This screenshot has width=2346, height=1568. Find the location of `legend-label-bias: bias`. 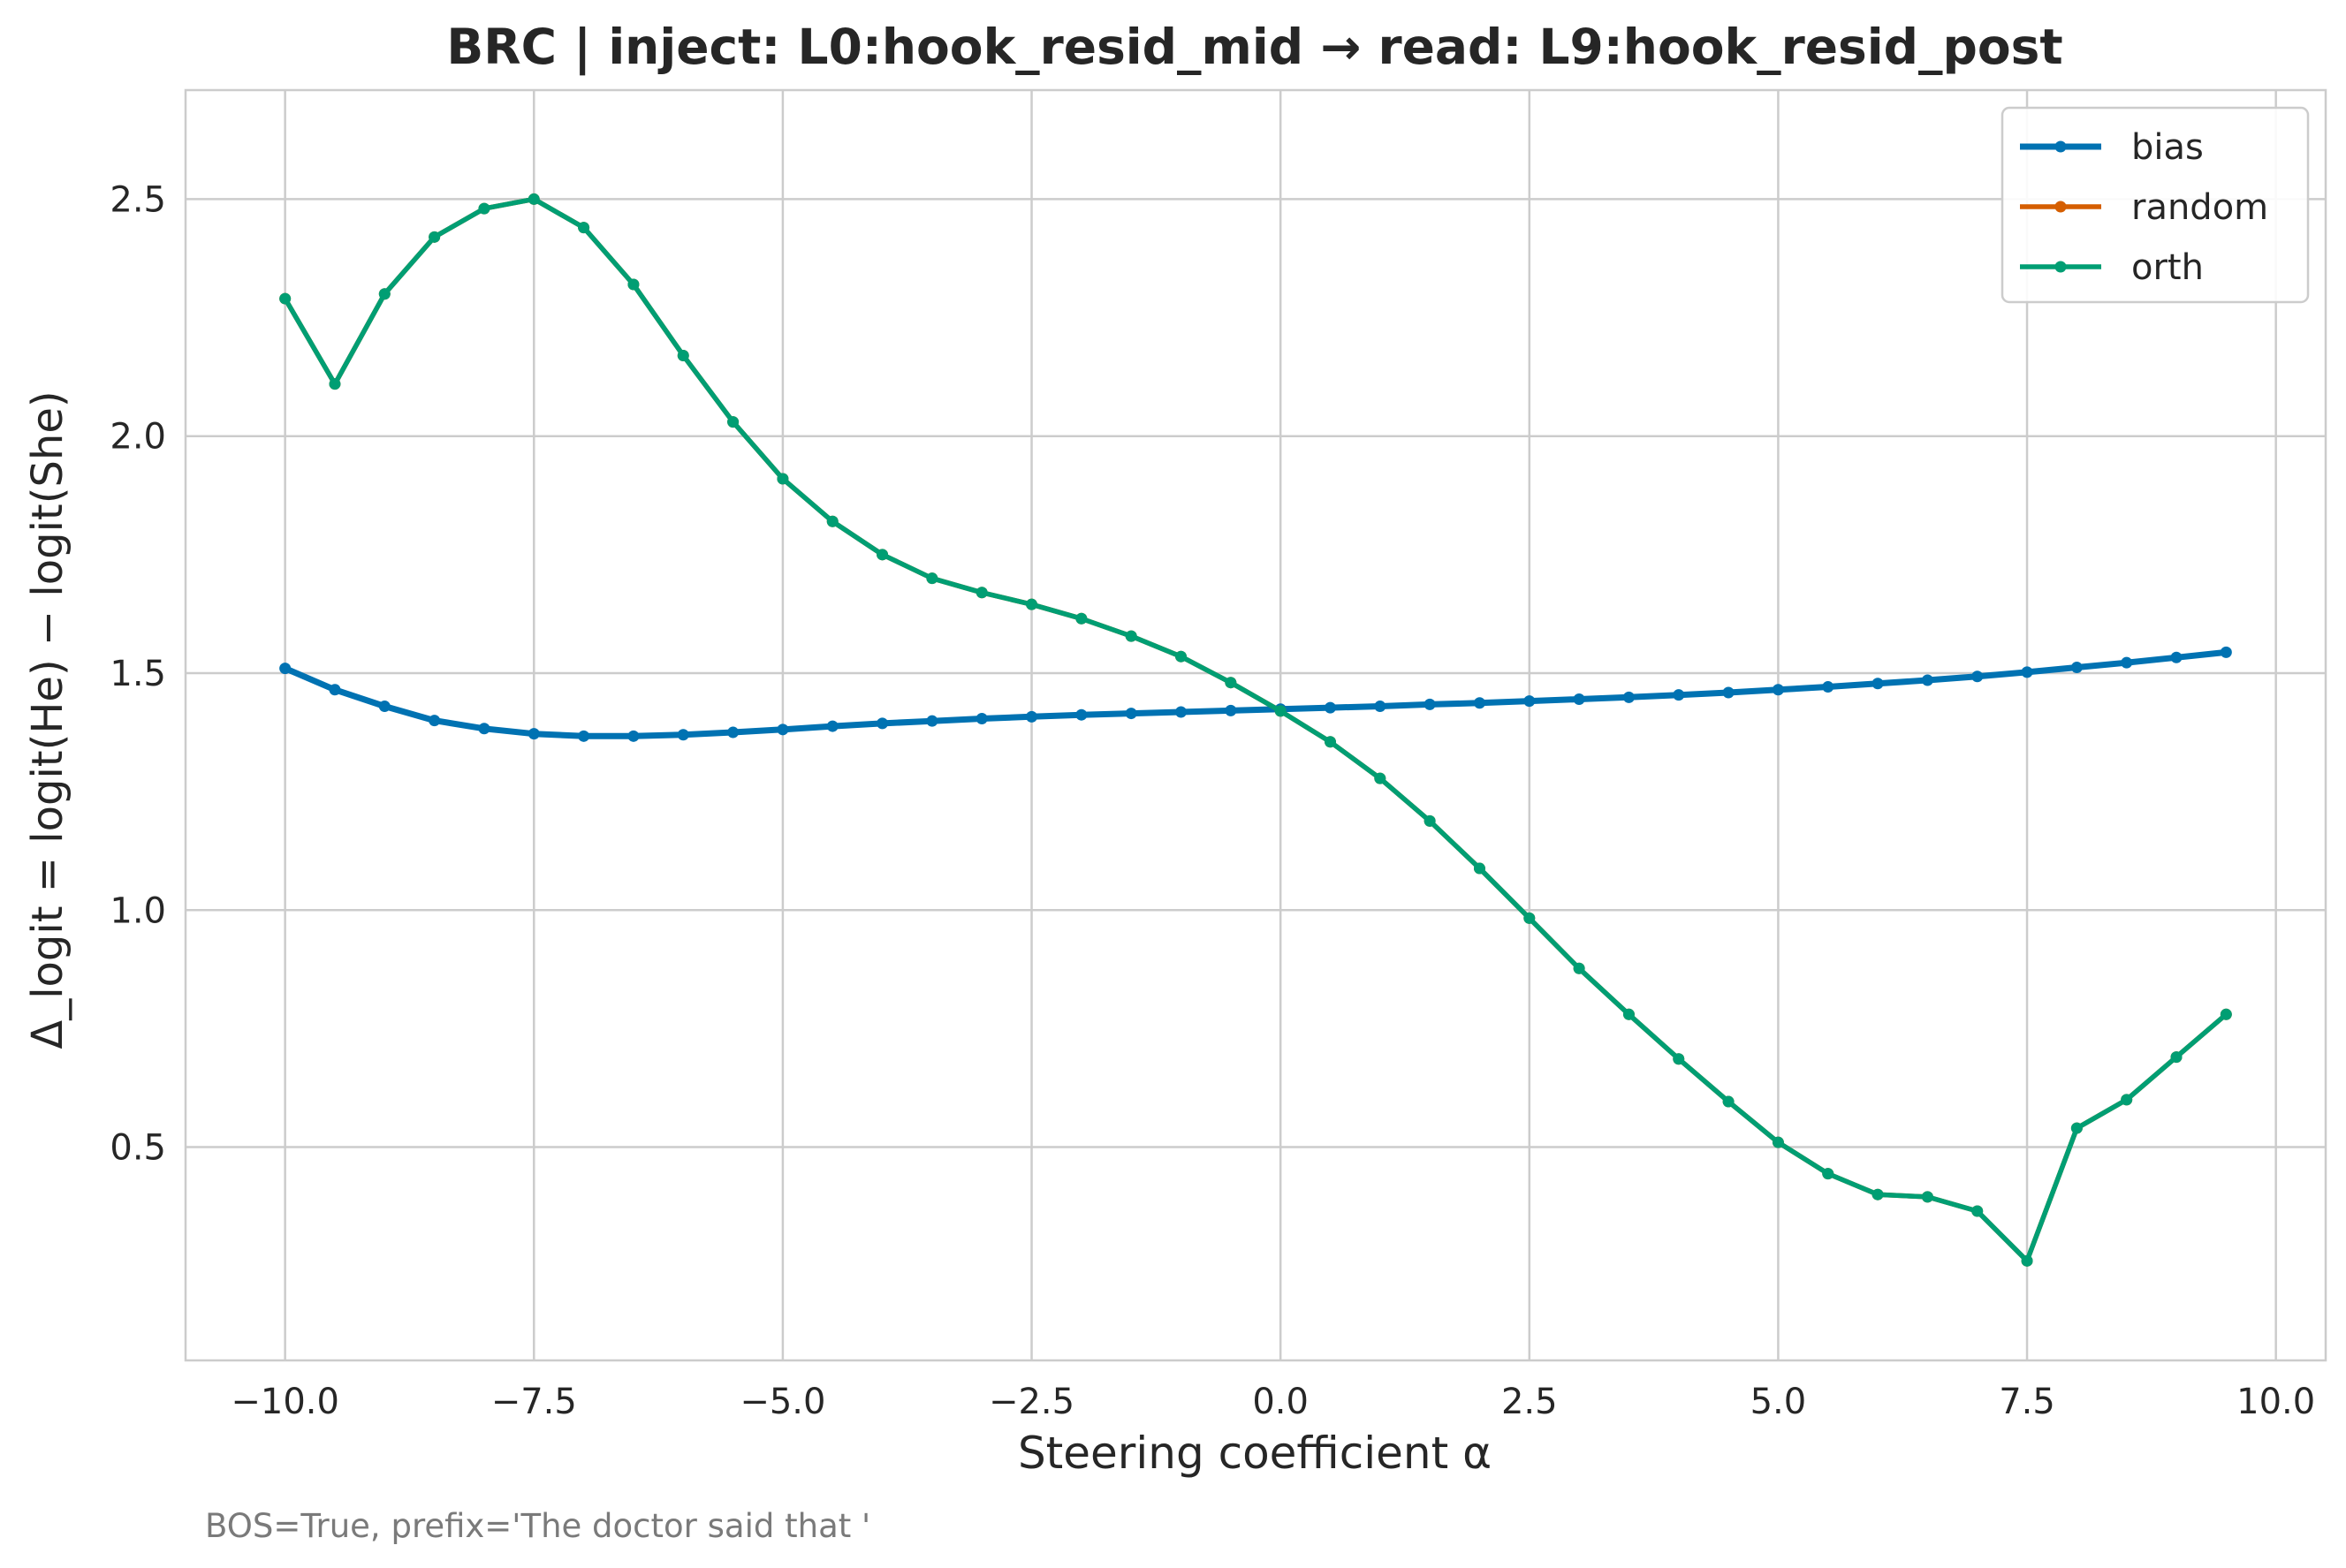

legend-label-bias: bias is located at coordinates (2168, 147).